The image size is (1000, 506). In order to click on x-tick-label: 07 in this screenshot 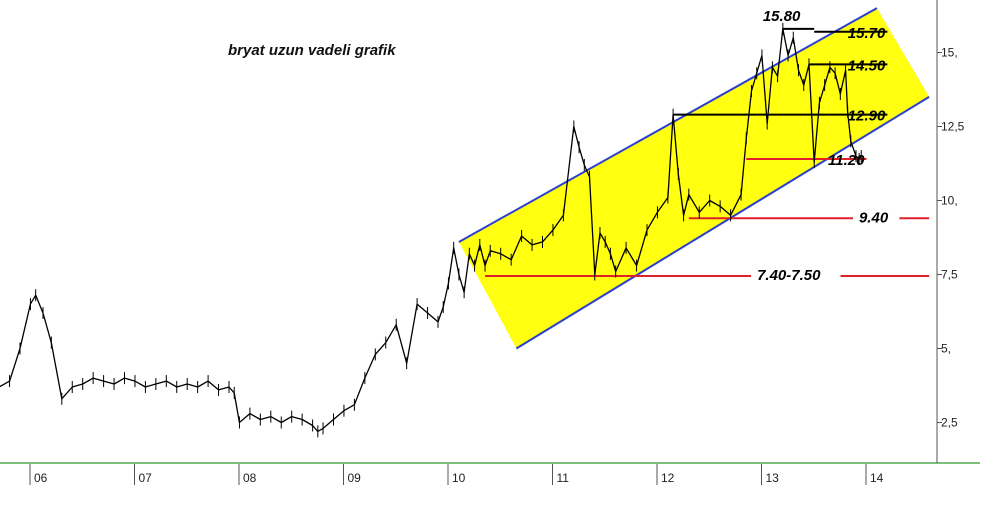, I will do `click(146, 478)`.